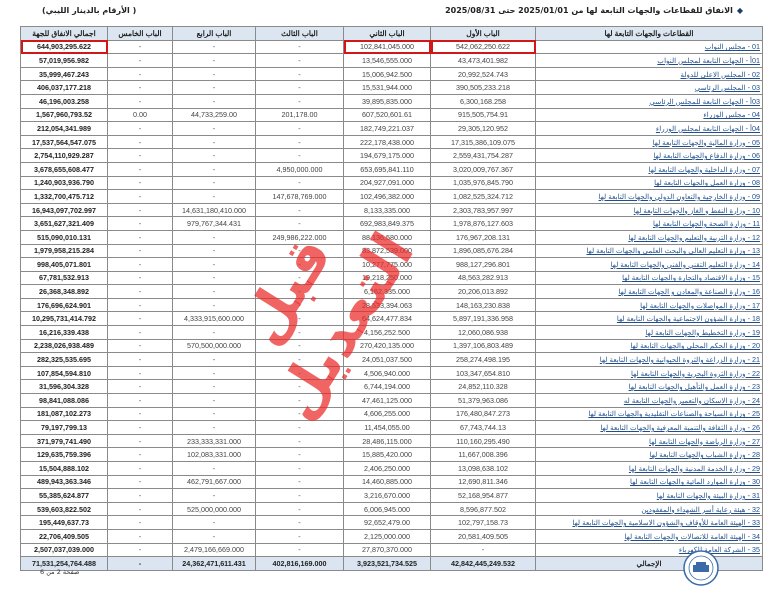 This screenshot has width=765, height=591. Describe the element at coordinates (649, 441) in the screenshot. I see `sector-link: 27 - وزارة الرياضة والجهات التابعة لها` at that location.